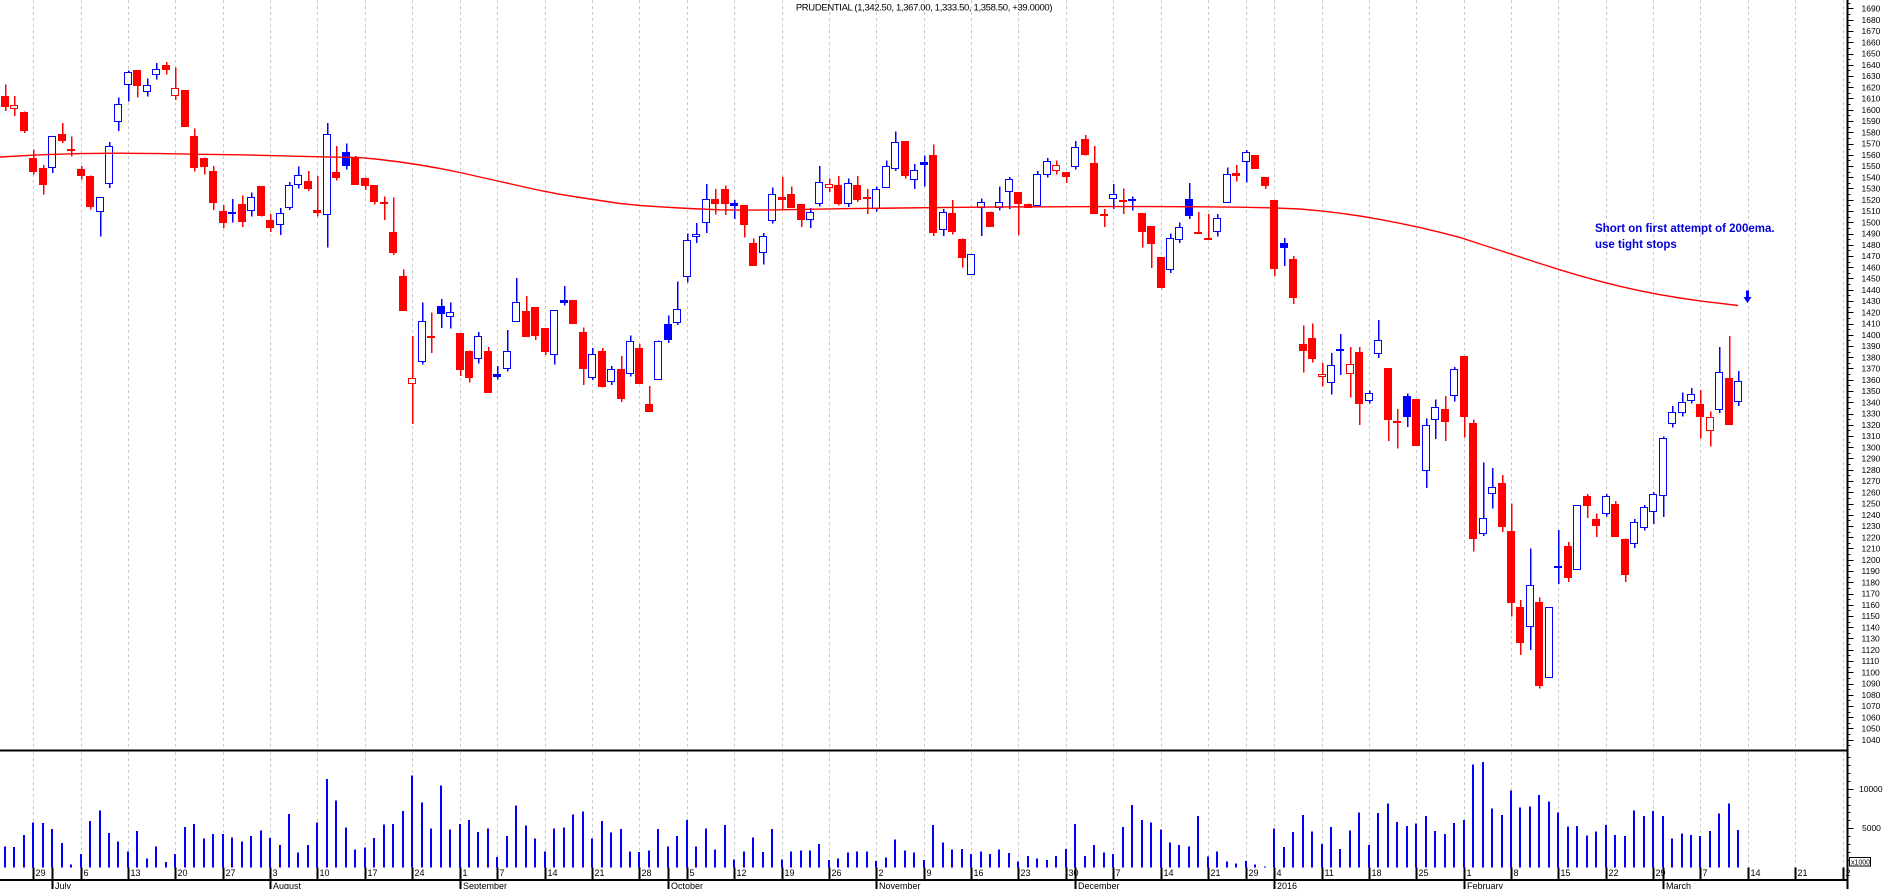 Image resolution: width=1883 pixels, height=889 pixels. Describe the element at coordinates (1871, 256) in the screenshot. I see `svg-text: 1470` at that location.